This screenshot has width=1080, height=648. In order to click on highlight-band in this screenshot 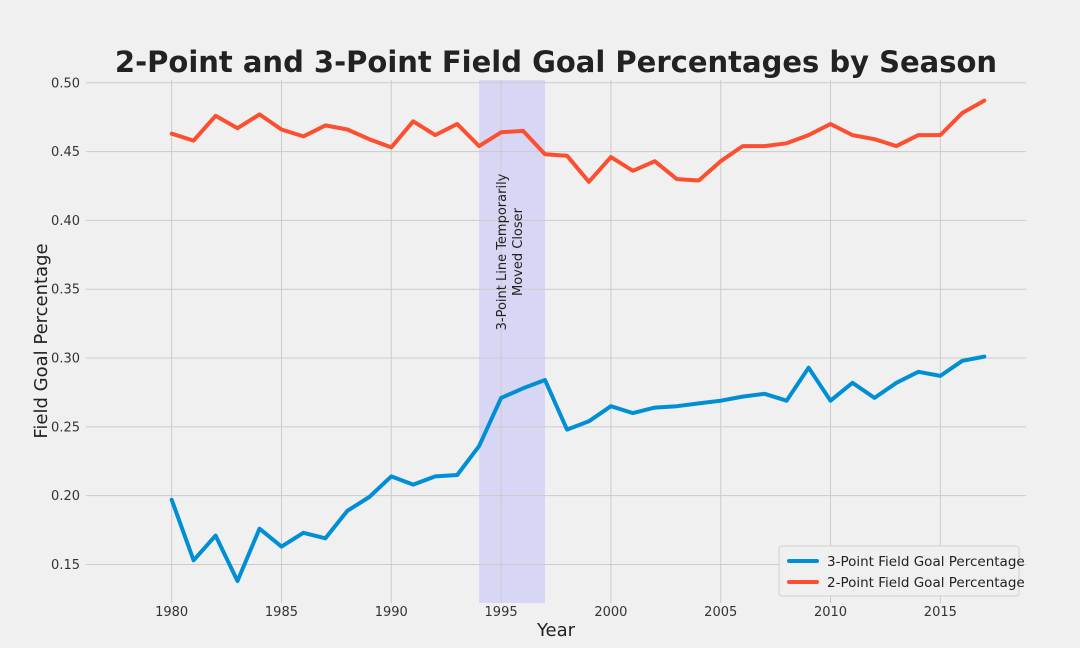, I will do `click(512, 341)`.